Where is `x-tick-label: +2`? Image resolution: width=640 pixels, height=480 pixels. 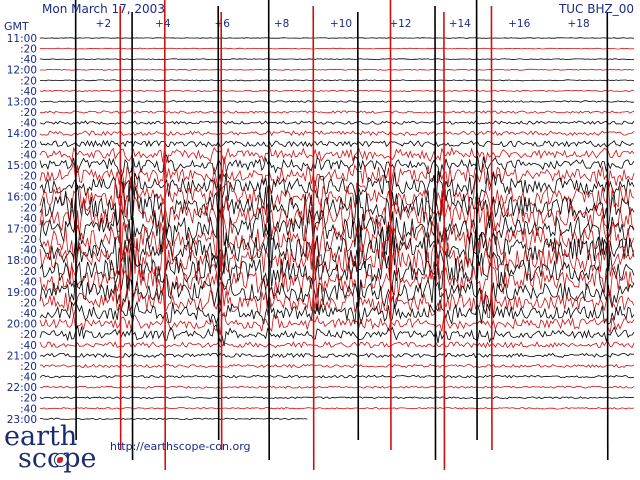
x-tick-label: +2 is located at coordinates (103, 24).